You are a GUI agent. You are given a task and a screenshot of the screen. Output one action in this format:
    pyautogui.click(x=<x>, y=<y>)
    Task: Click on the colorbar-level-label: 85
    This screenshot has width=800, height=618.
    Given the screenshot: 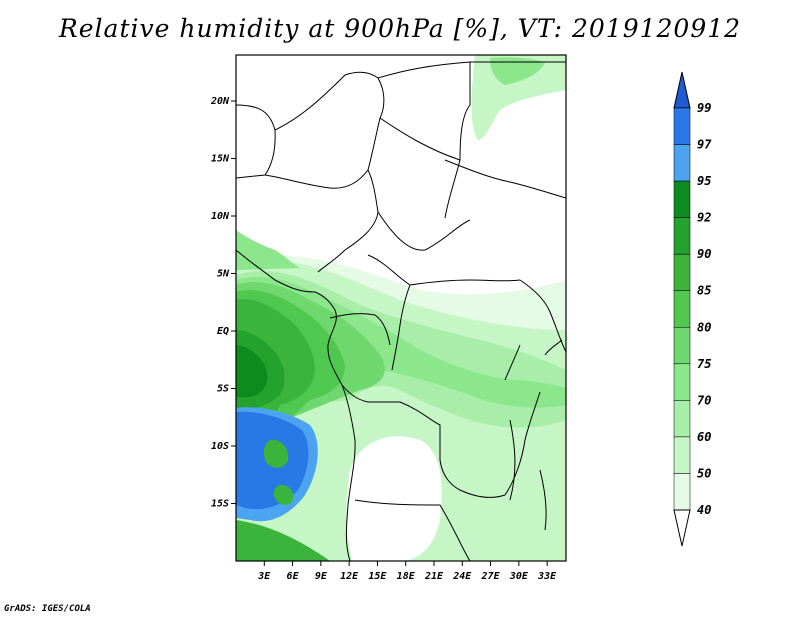 What is the action you would take?
    pyautogui.click(x=704, y=291)
    